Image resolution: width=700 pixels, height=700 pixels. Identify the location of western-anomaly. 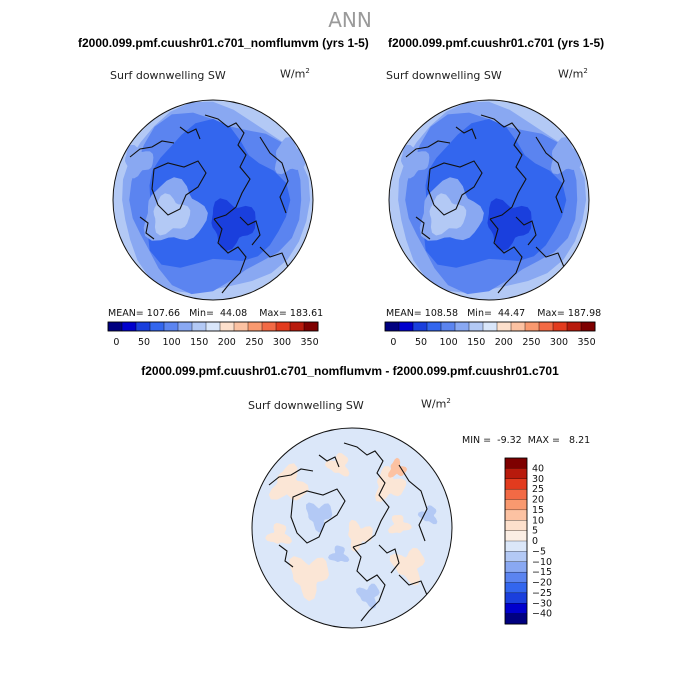
(139, 162).